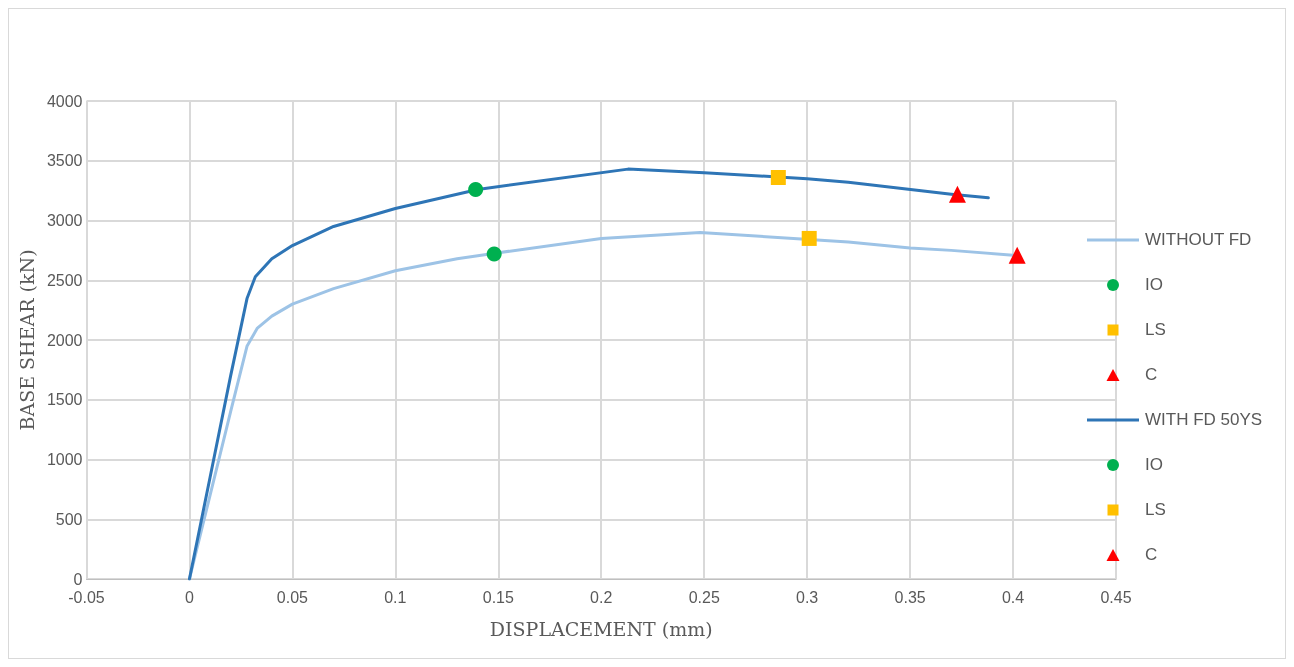  What do you see at coordinates (1204, 419) in the screenshot?
I see `legend-label: WITH FD 50YS` at bounding box center [1204, 419].